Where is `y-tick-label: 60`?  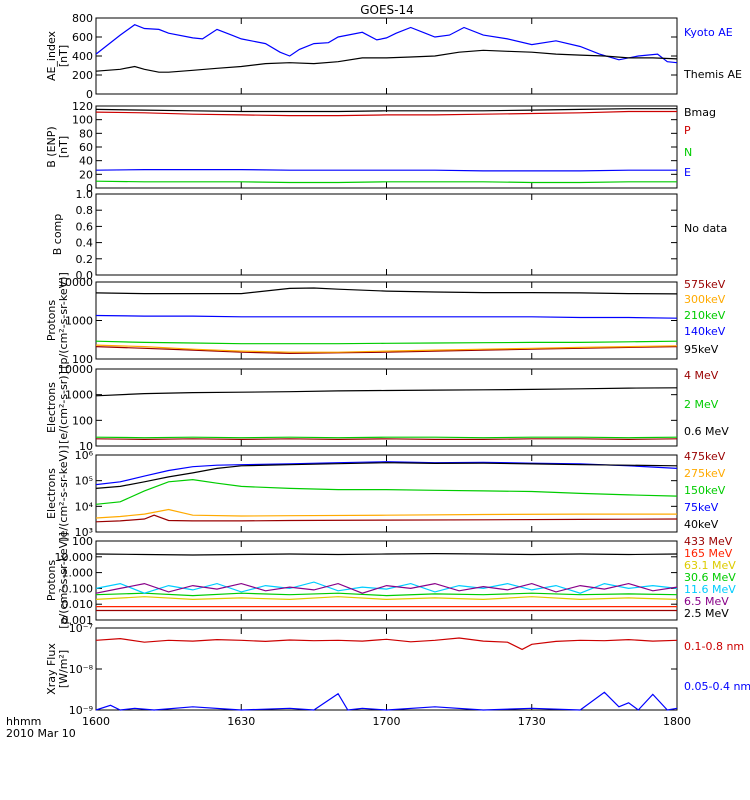
y-tick-label: 60 is located at coordinates (86, 147).